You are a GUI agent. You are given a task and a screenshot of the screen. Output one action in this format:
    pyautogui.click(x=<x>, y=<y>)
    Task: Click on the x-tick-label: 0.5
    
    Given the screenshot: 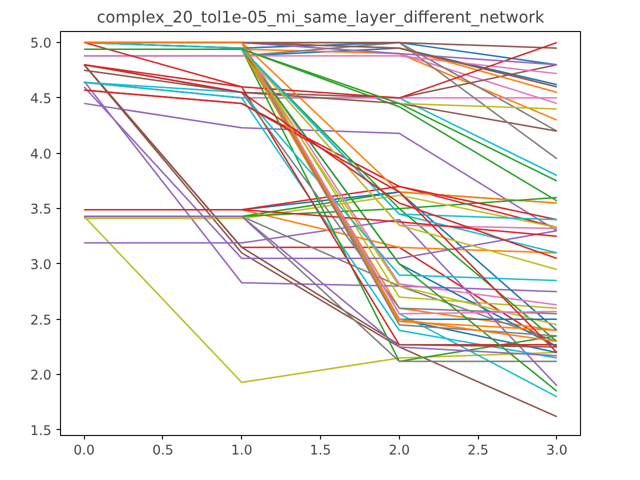 What is the action you would take?
    pyautogui.click(x=163, y=451)
    